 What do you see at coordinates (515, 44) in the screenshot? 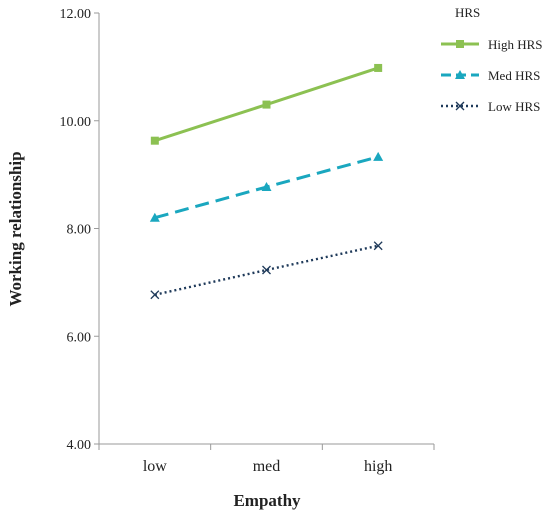
I see `legend-label: High HRS` at bounding box center [515, 44].